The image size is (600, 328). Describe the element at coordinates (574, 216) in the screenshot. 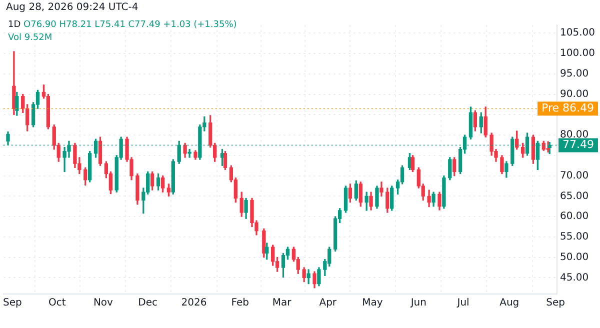

I see `y-tick-label: 60.00` at that location.